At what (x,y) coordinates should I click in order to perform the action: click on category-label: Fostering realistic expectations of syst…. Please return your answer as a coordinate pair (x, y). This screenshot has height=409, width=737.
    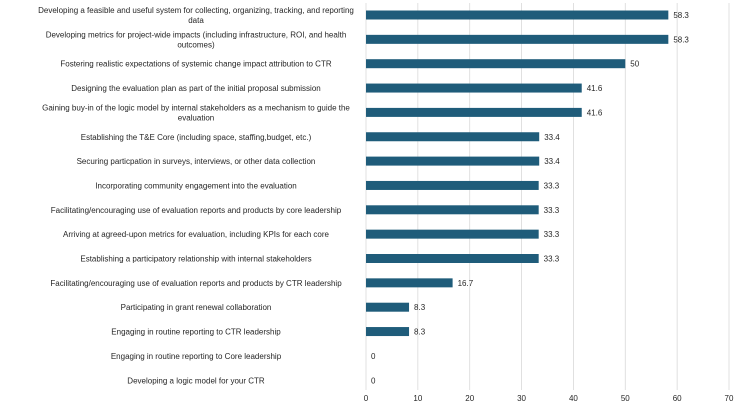
    Looking at the image, I should click on (195, 64).